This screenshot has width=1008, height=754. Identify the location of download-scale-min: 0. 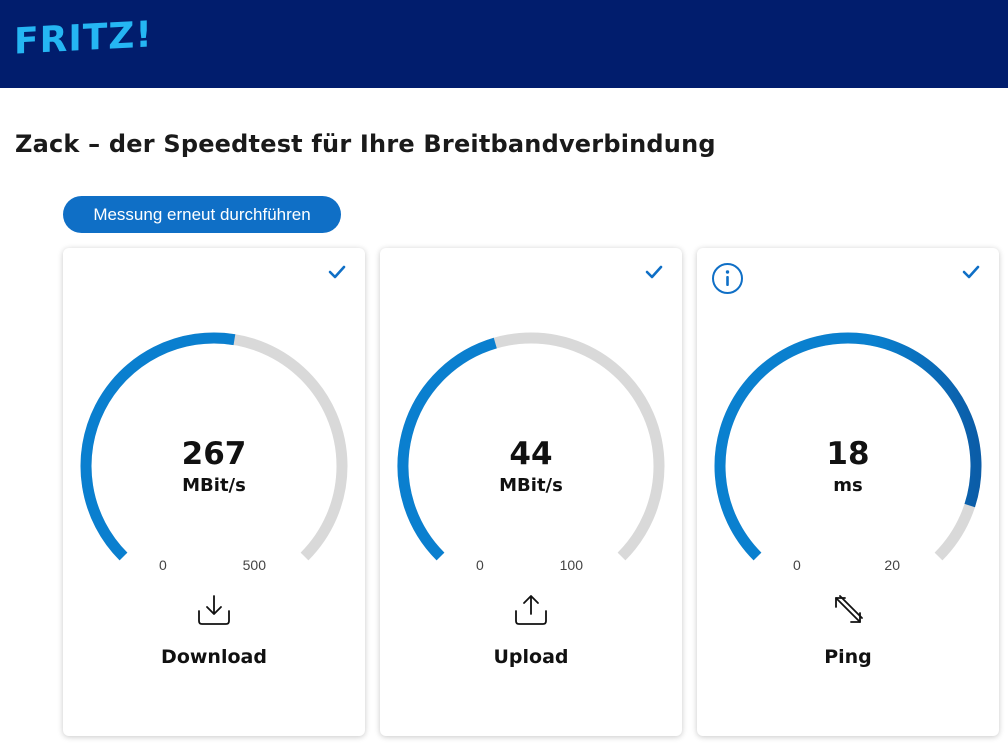
(163, 565).